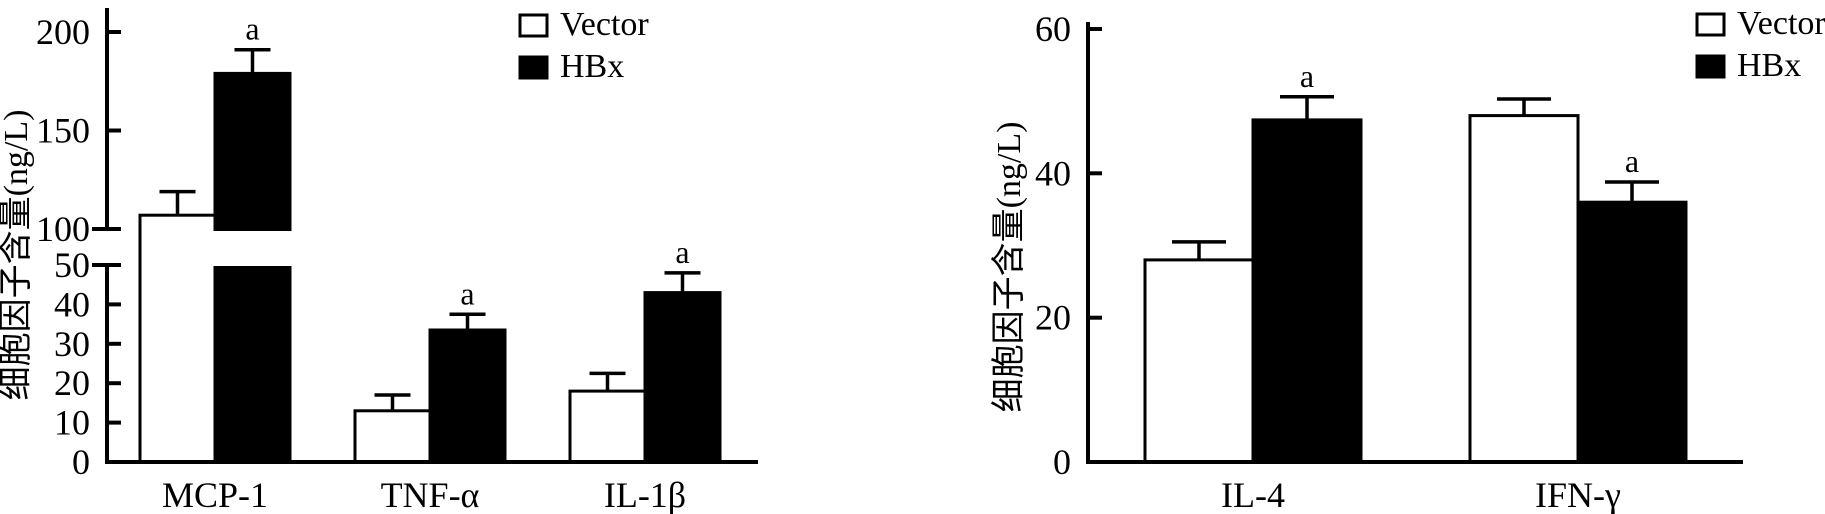  Describe the element at coordinates (279, 248) in the screenshot. I see `axis-break-band` at that location.